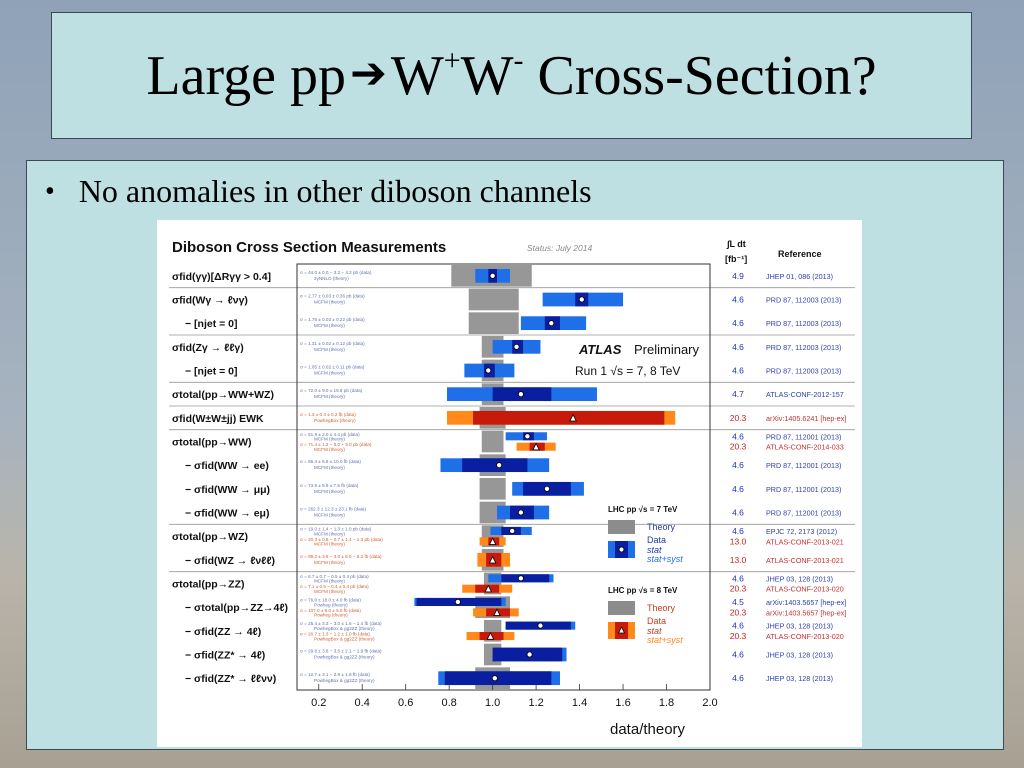 Image resolution: width=1024 pixels, height=768 pixels. Describe the element at coordinates (643, 590) in the screenshot. I see `legend-title: LHC pp √s = 8 TeV` at that location.